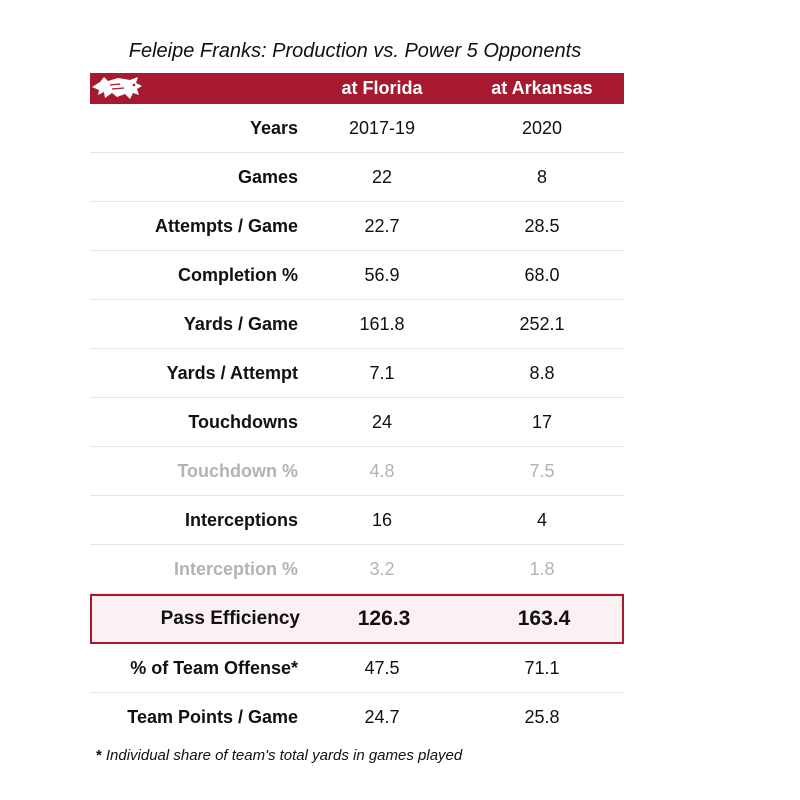 This screenshot has width=800, height=800. What do you see at coordinates (235, 569) in the screenshot?
I see `row-label: Interception %` at bounding box center [235, 569].